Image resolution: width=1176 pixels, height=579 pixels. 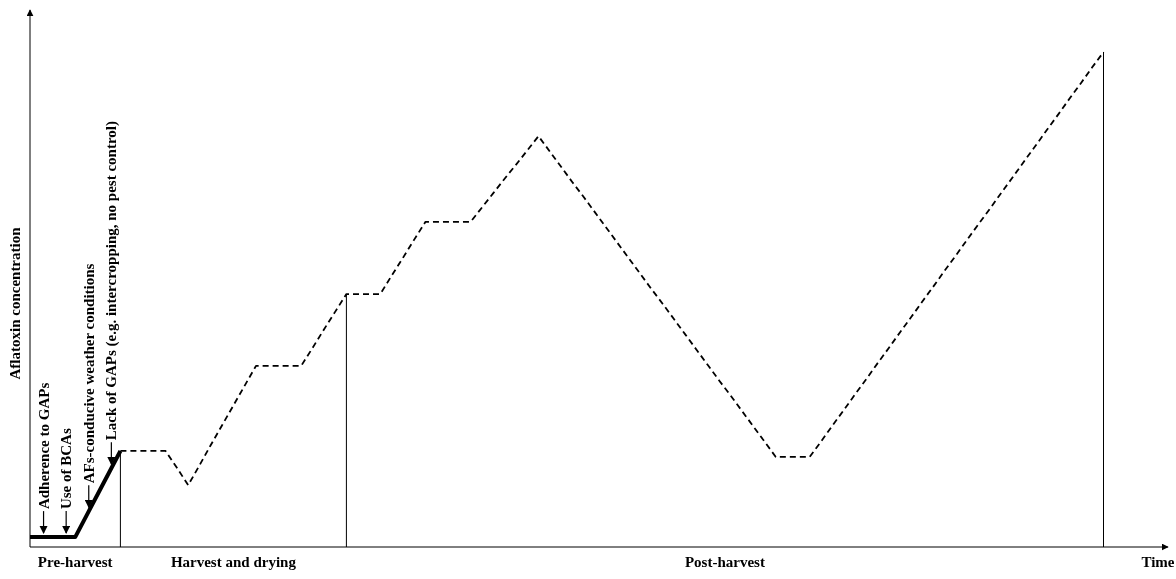 What do you see at coordinates (15, 303) in the screenshot?
I see `y-axis-title: Aflatoxin concentration` at bounding box center [15, 303].